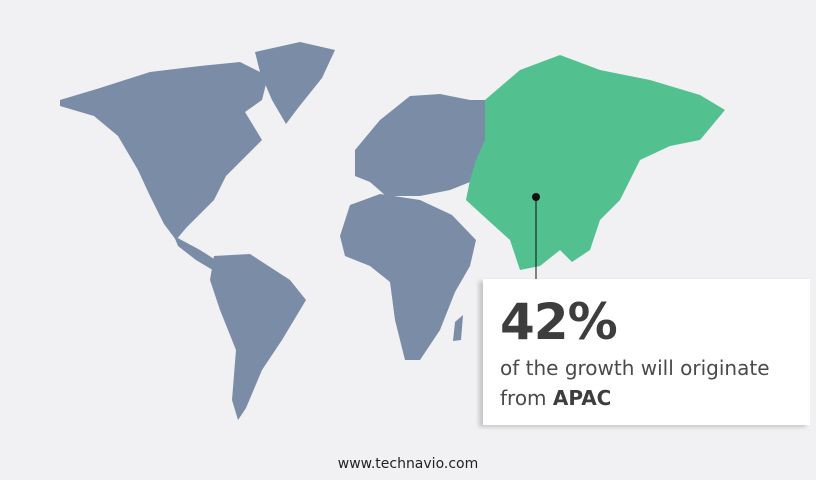 The height and width of the screenshot is (480, 816). Describe the element at coordinates (536, 197) in the screenshot. I see `callout-marker` at that location.